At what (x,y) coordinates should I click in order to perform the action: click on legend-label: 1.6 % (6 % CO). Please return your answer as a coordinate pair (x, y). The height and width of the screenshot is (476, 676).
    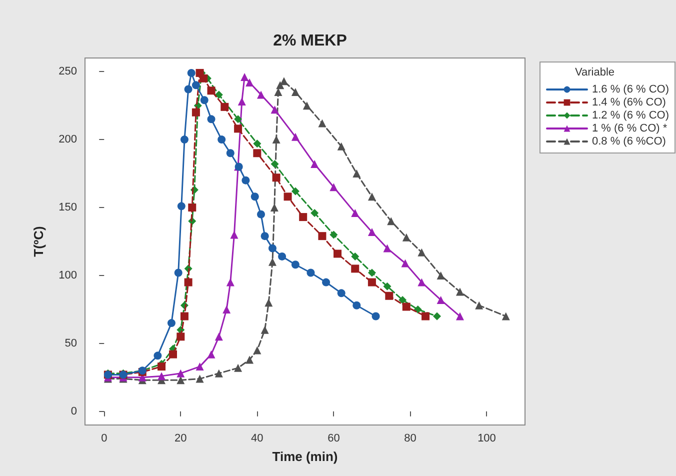
    Looking at the image, I should click on (631, 90).